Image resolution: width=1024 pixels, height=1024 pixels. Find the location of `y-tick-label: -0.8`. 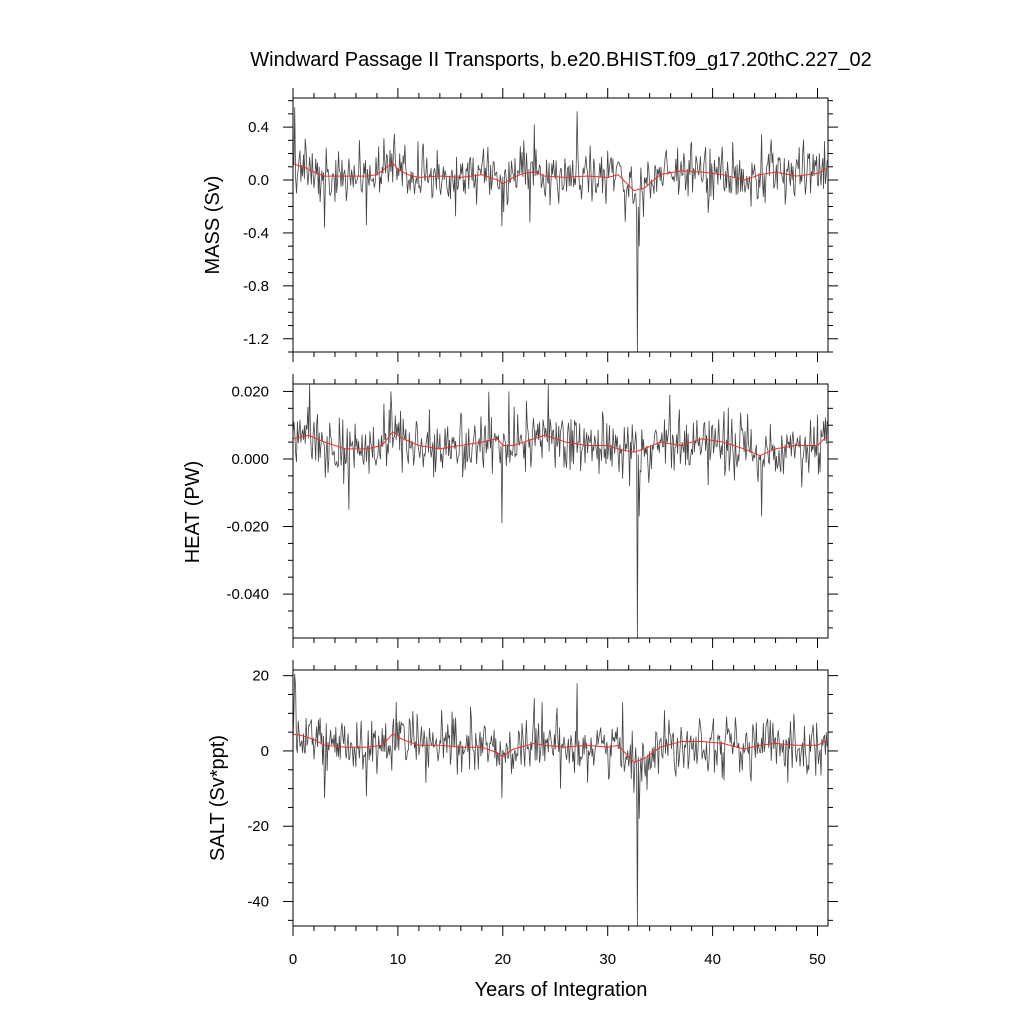

y-tick-label: -0.8 is located at coordinates (256, 286).